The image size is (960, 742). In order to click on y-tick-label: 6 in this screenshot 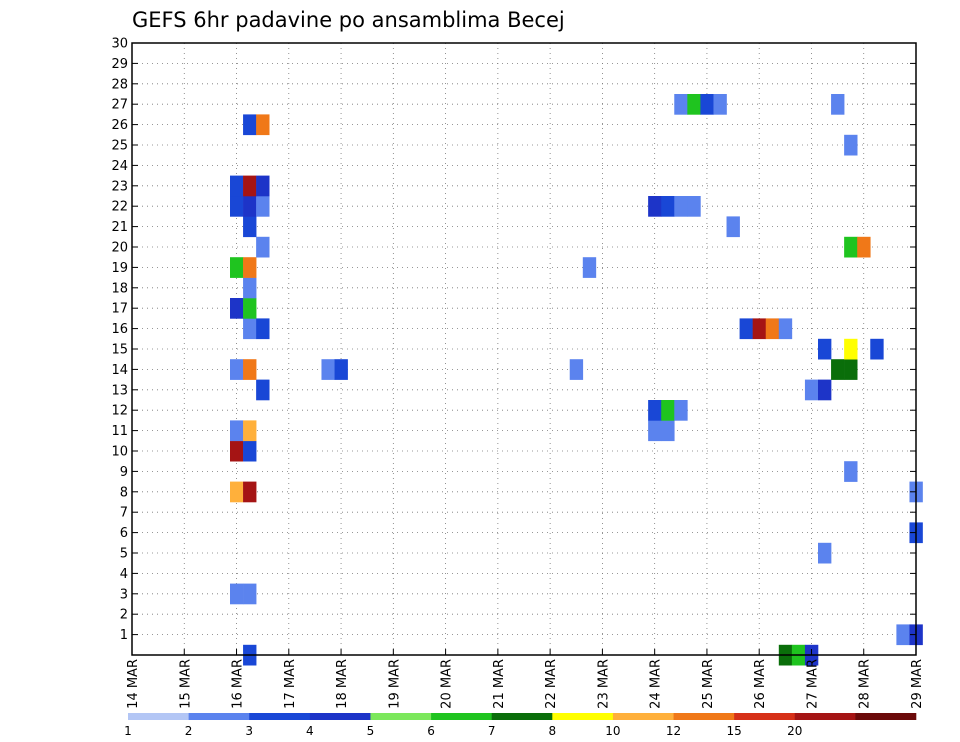, I will do `click(124, 533)`.